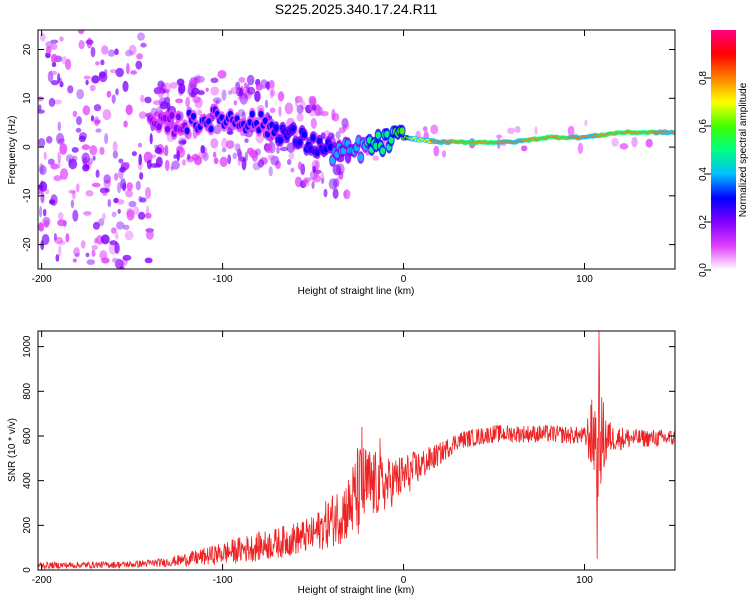 The width and height of the screenshot is (750, 600). What do you see at coordinates (584, 580) in the screenshot?
I see `snr-x-tick-label: 100` at bounding box center [584, 580].